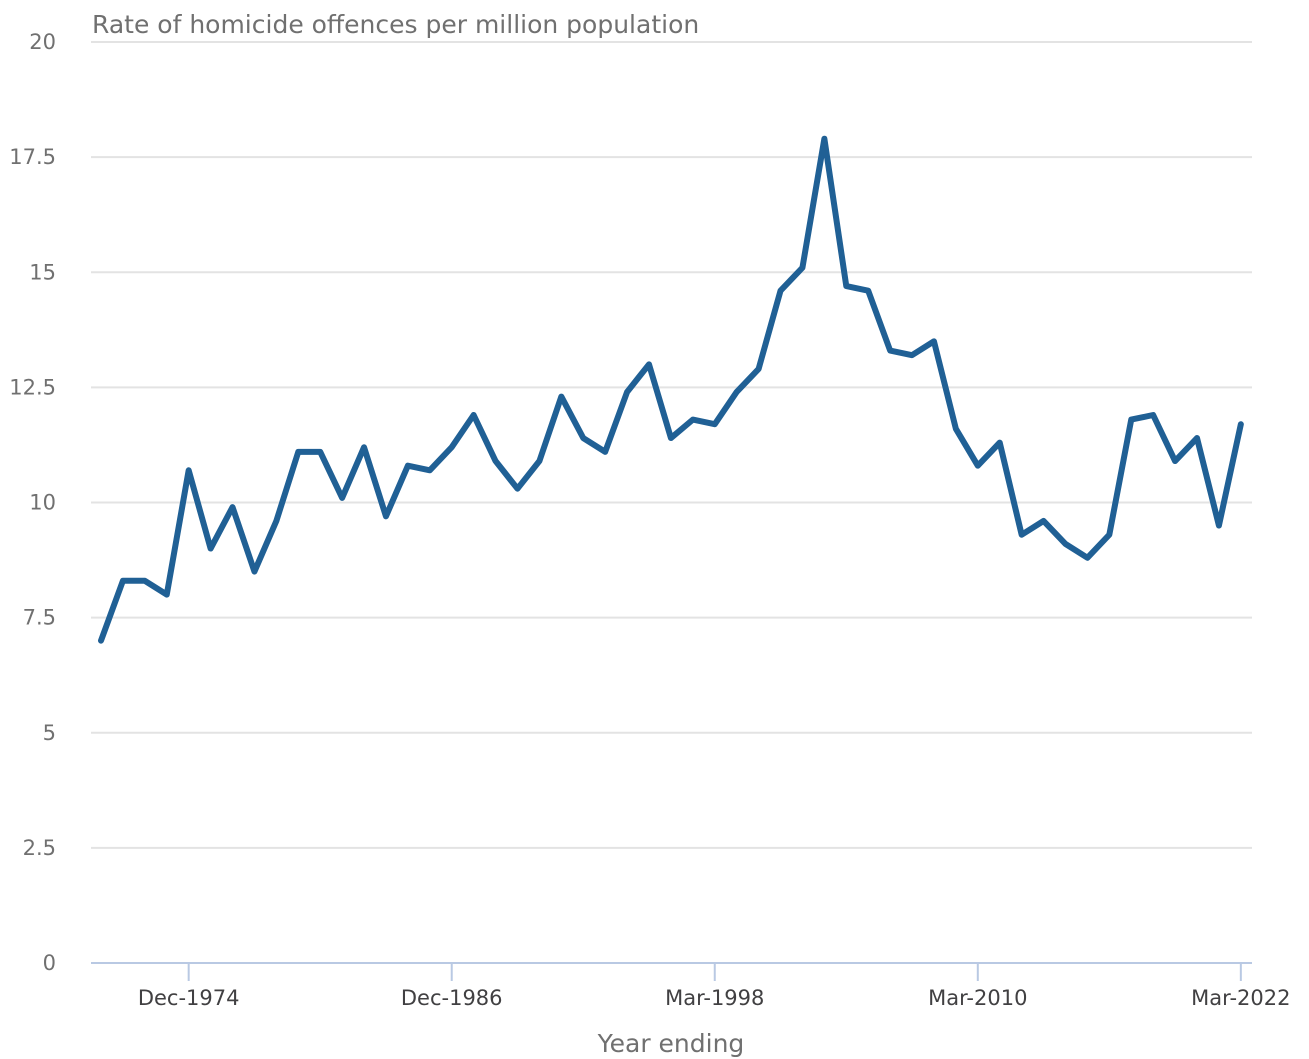  What do you see at coordinates (32, 157) in the screenshot?
I see `y-tick-label: 17.5` at bounding box center [32, 157].